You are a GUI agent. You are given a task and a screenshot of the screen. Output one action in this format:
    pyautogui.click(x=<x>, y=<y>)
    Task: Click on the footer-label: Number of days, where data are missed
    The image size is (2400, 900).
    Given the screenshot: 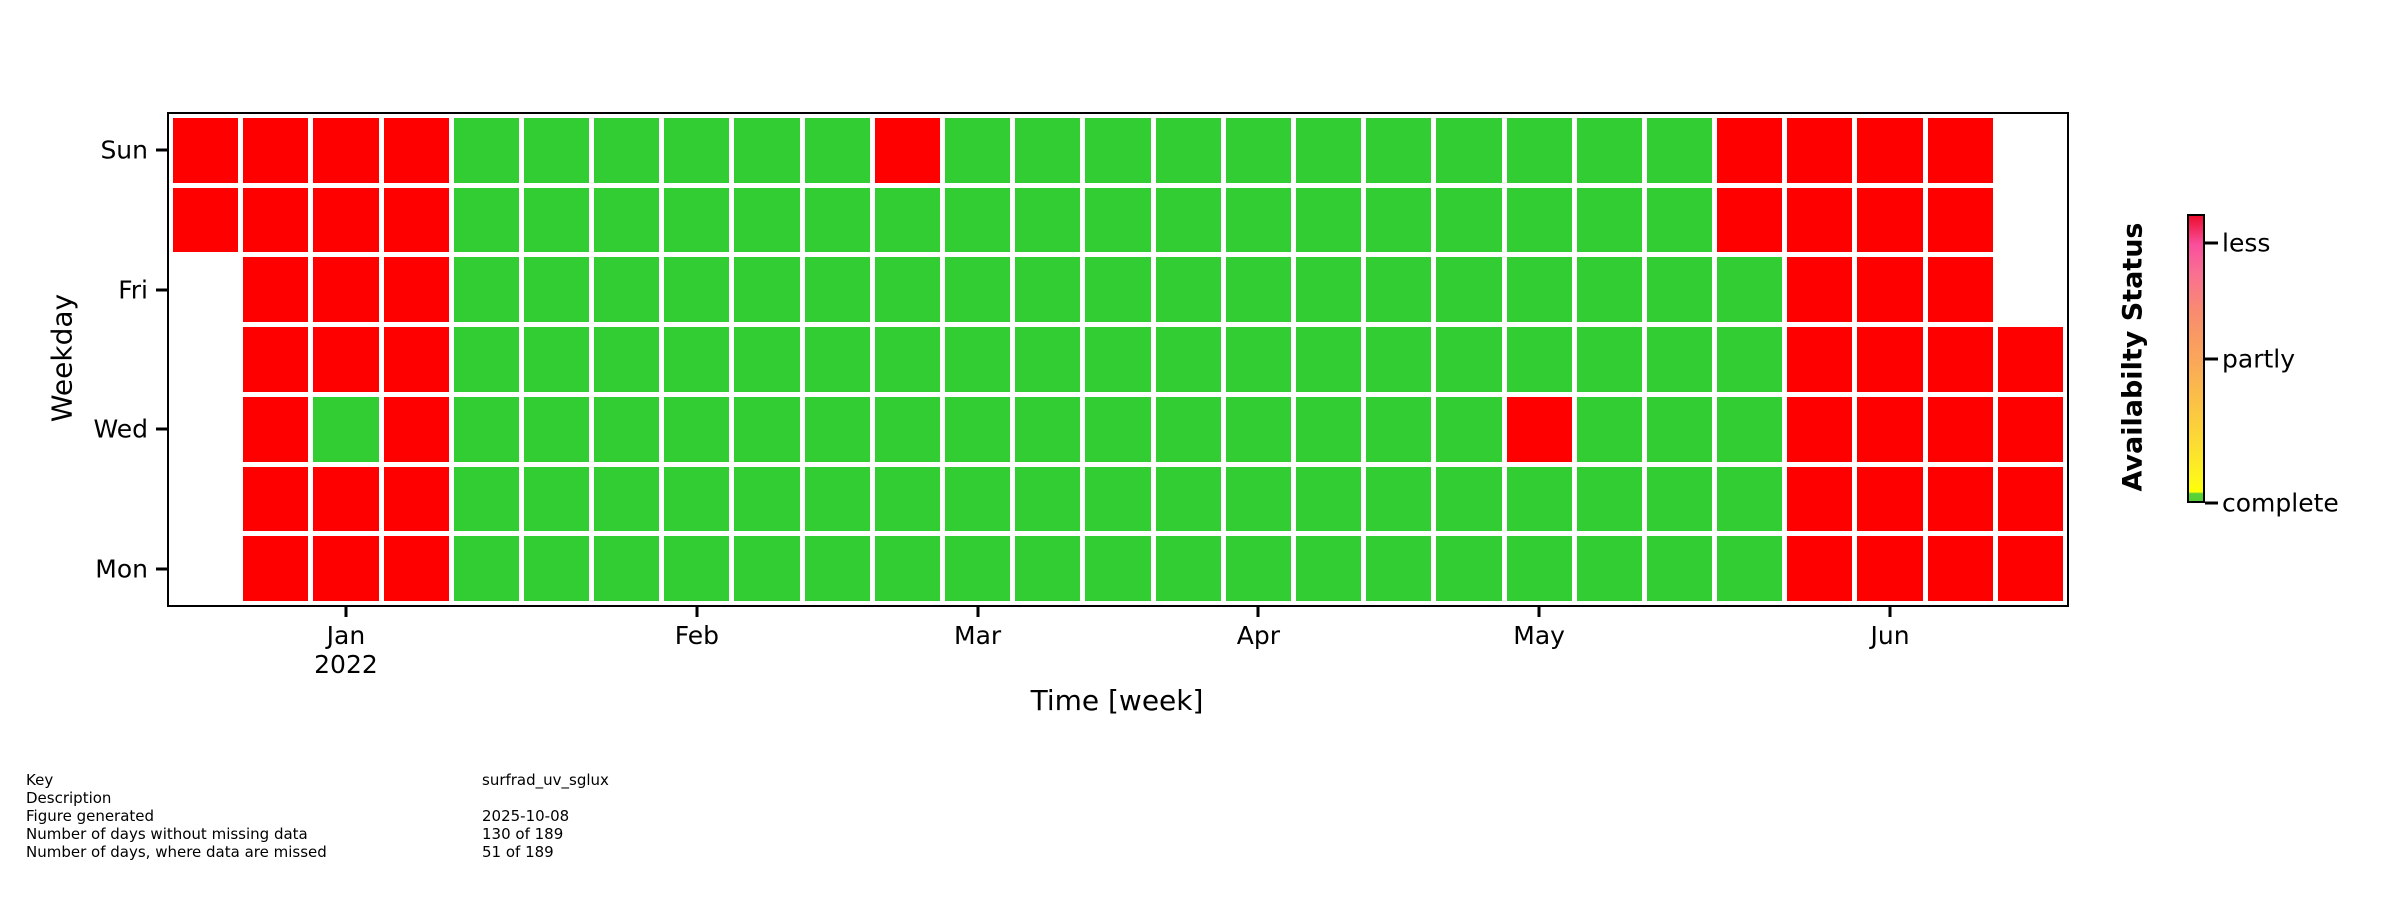 What is the action you would take?
    pyautogui.click(x=176, y=852)
    